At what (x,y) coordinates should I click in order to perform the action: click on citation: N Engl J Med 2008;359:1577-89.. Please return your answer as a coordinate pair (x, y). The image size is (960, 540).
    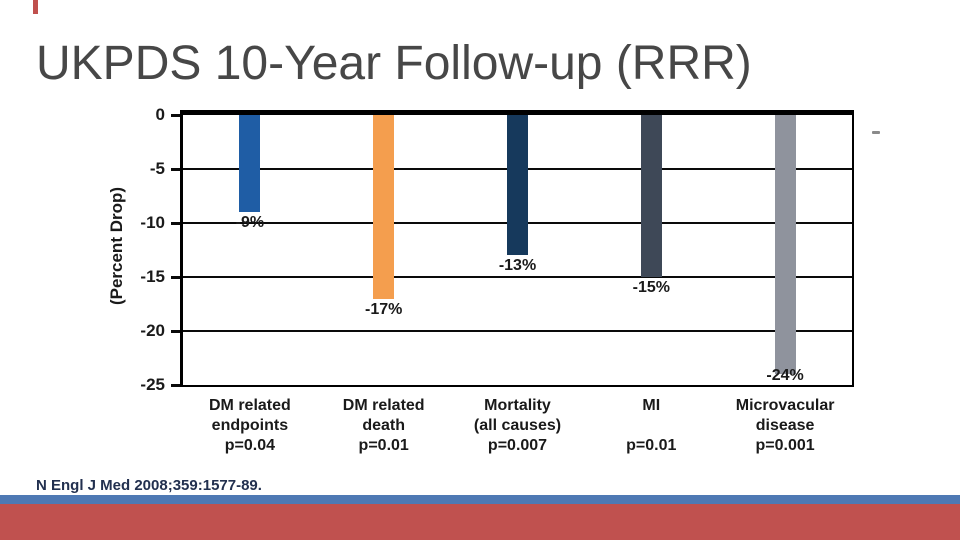
    Looking at the image, I should click on (149, 485).